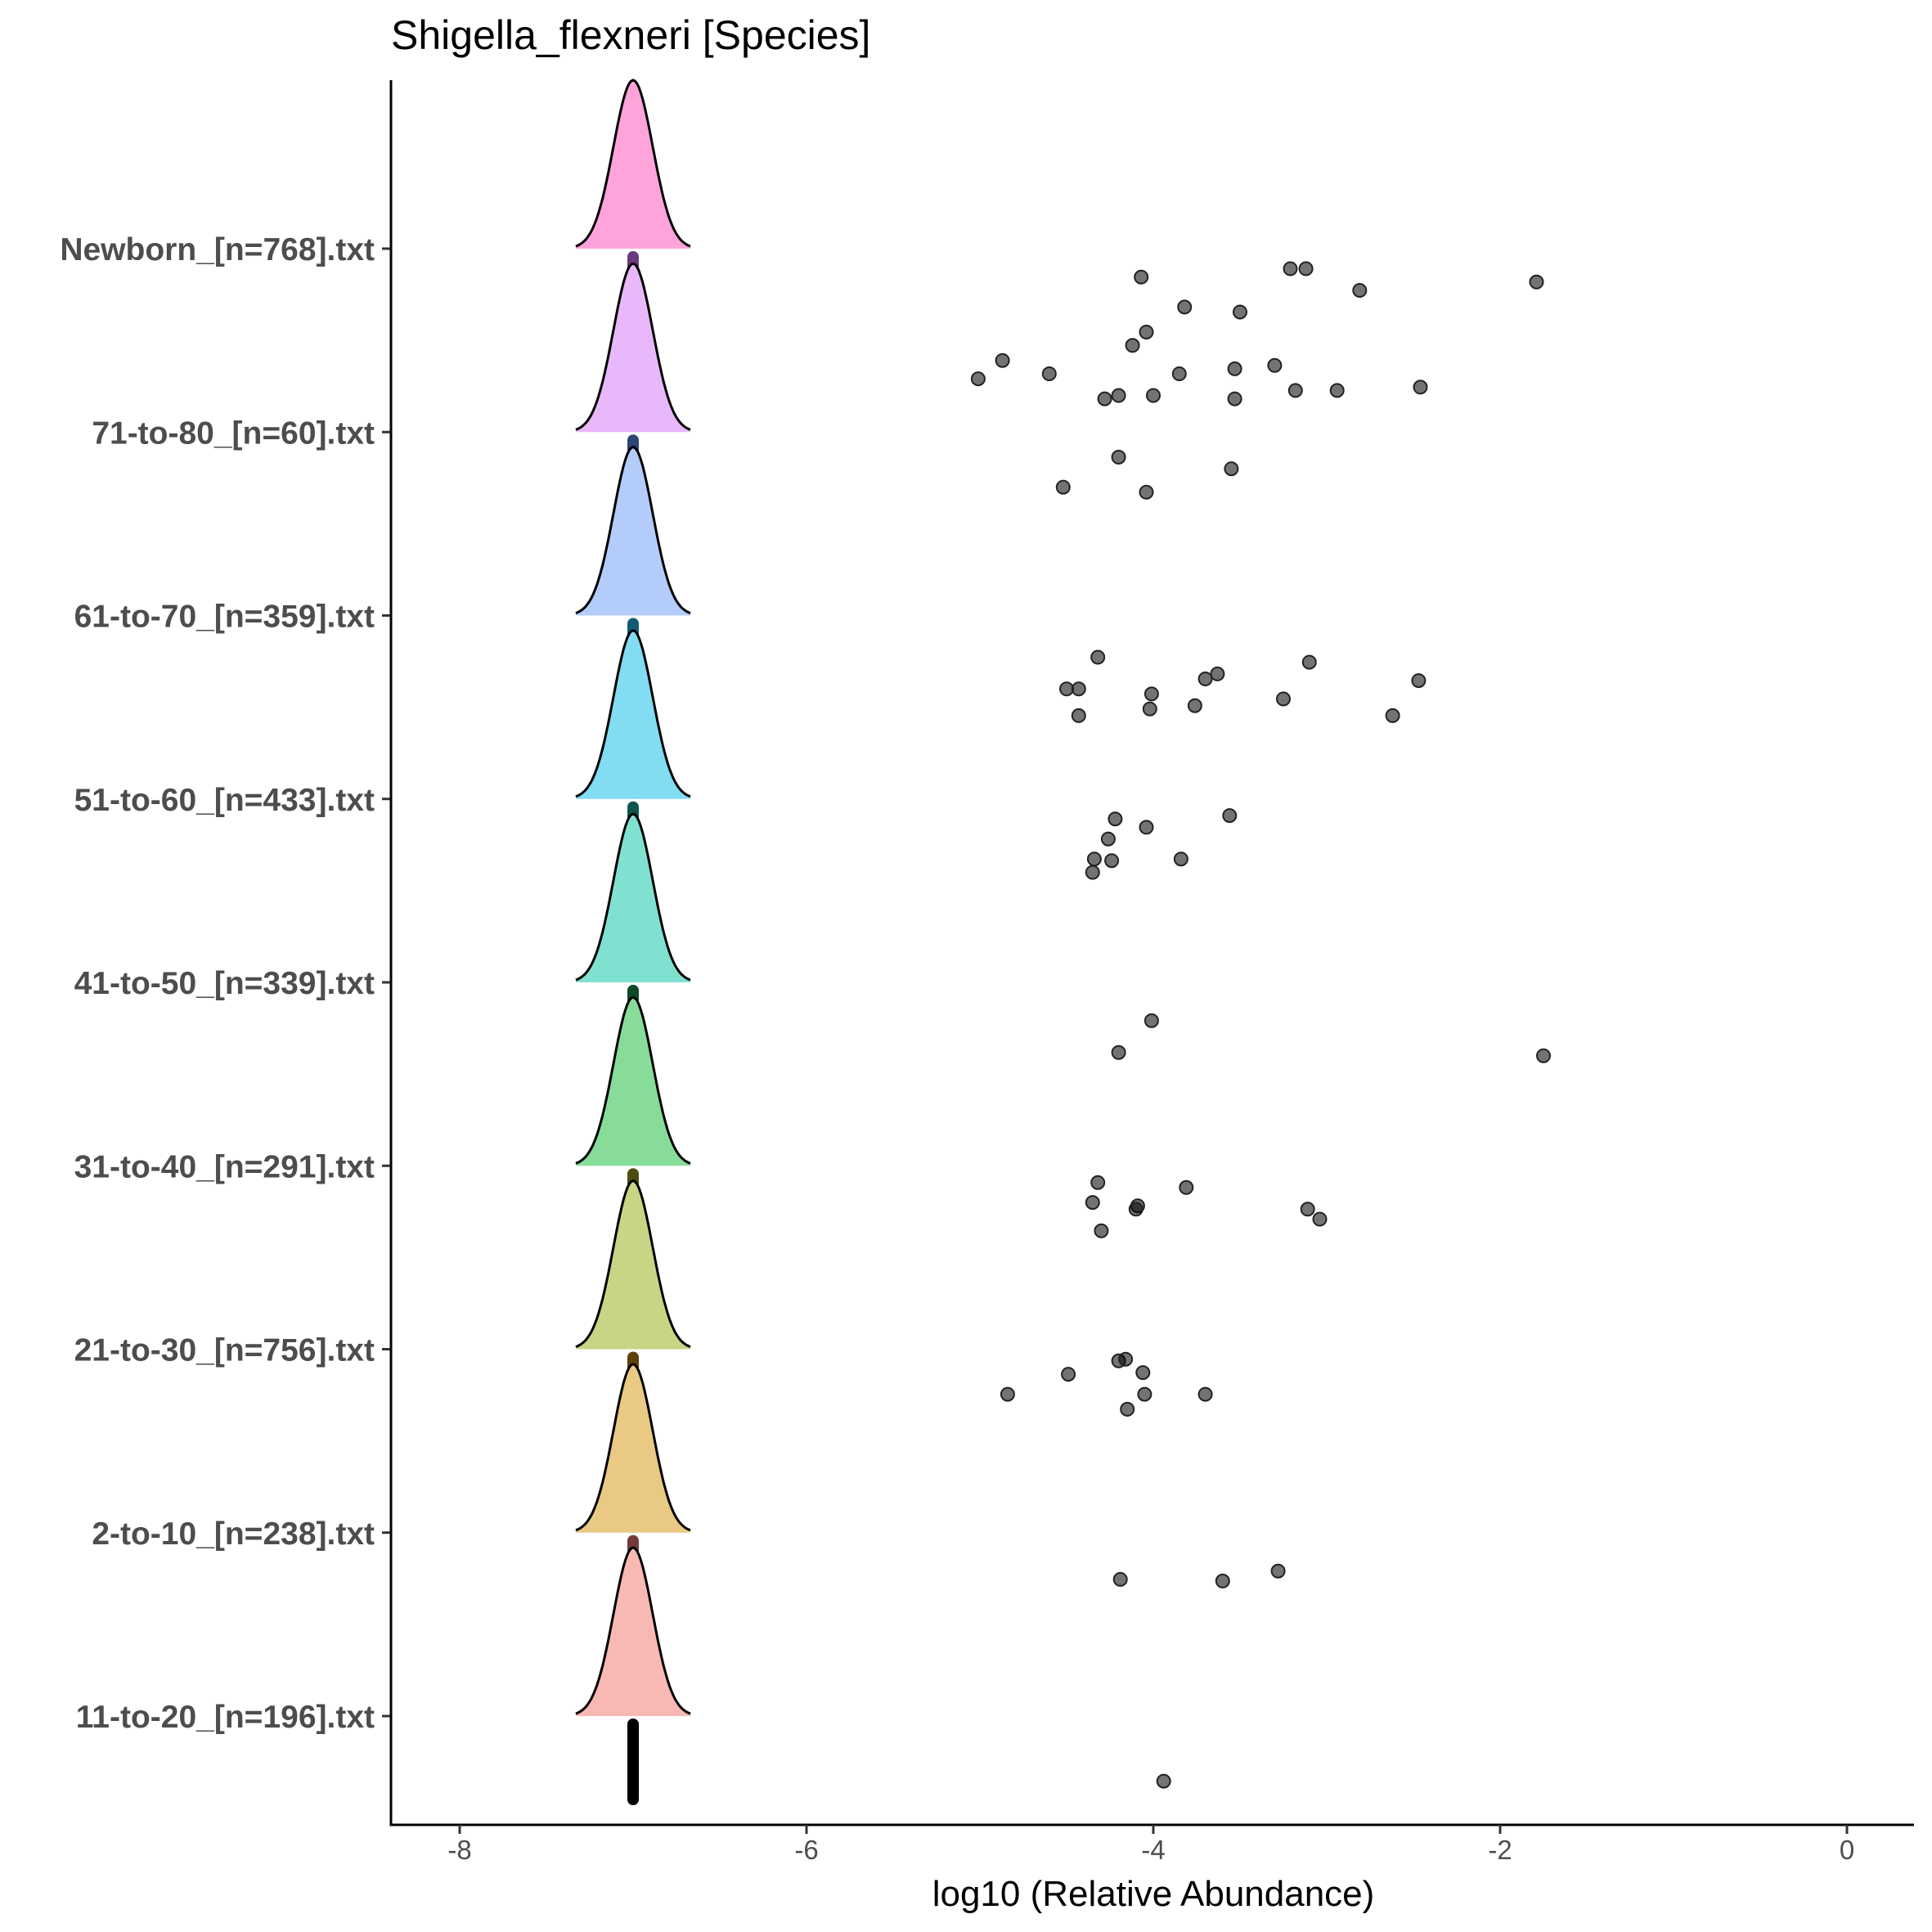 This screenshot has width=1932, height=1932. What do you see at coordinates (234, 434) in the screenshot?
I see `category-label-1: 71-to-80_[n=60].txt` at bounding box center [234, 434].